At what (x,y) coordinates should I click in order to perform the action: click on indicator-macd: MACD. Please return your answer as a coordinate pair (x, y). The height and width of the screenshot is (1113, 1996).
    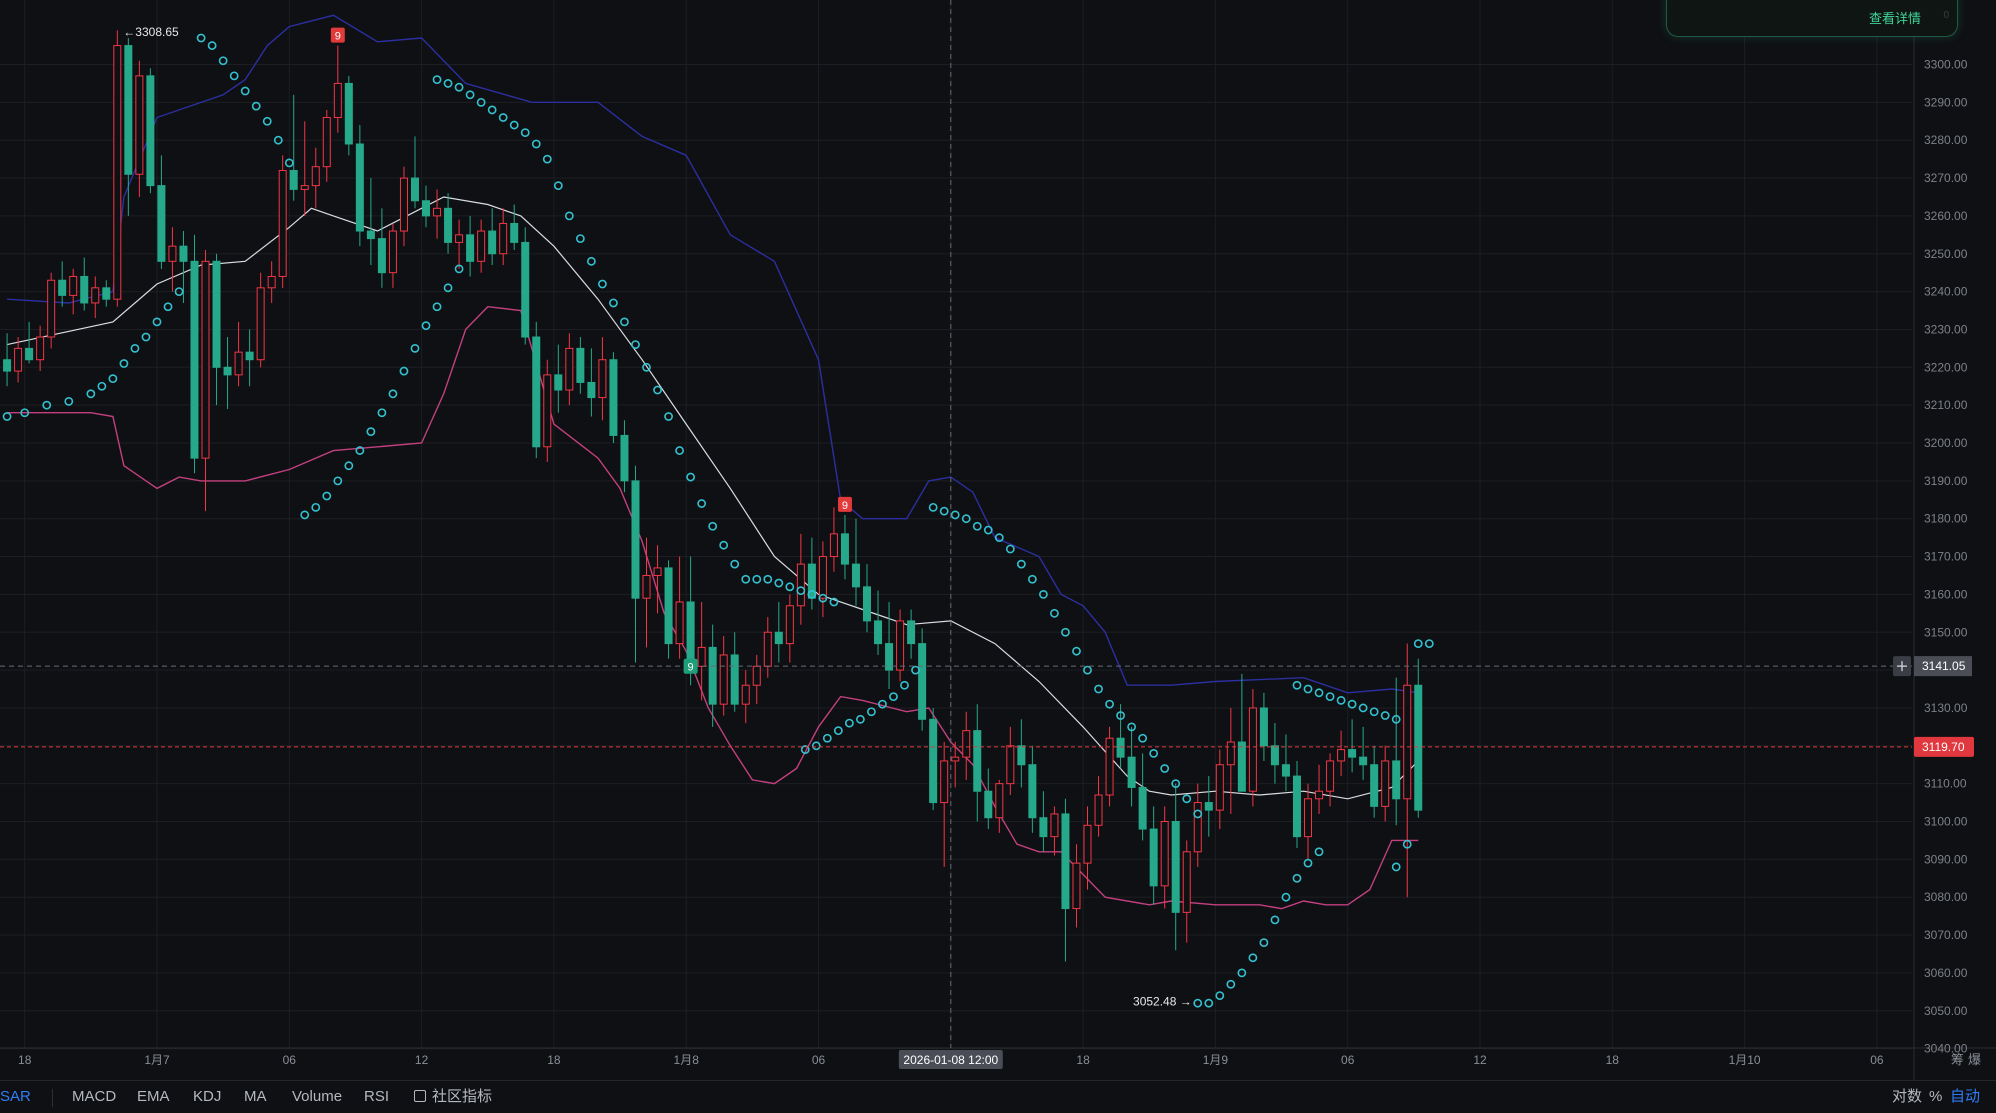
    Looking at the image, I should click on (94, 1096).